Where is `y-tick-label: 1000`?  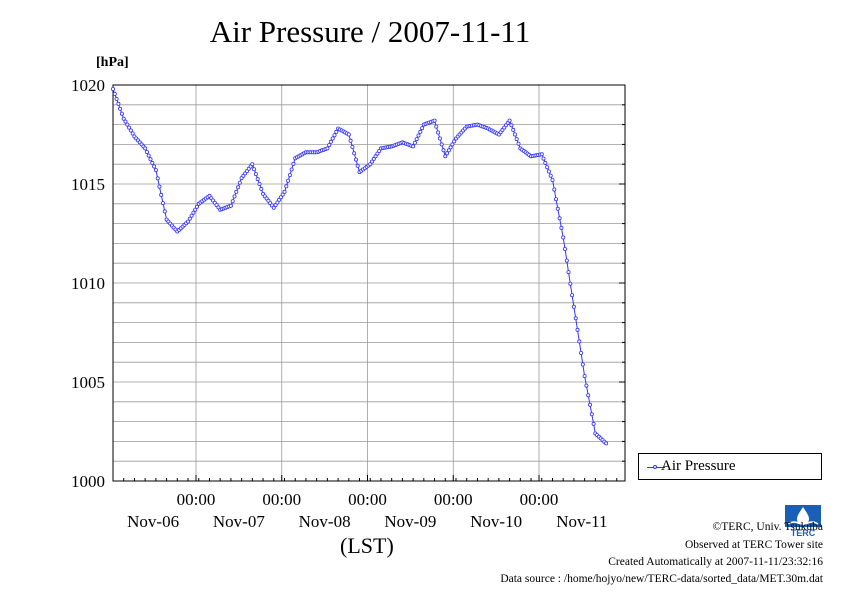
y-tick-label: 1000 is located at coordinates (88, 481).